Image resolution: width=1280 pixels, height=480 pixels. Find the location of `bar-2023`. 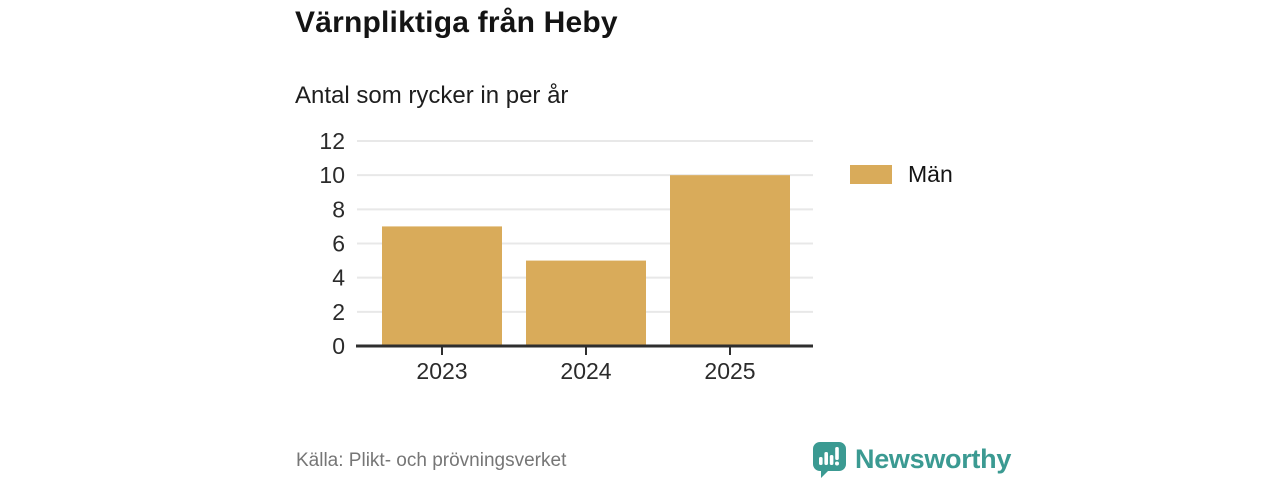

bar-2023 is located at coordinates (442, 286).